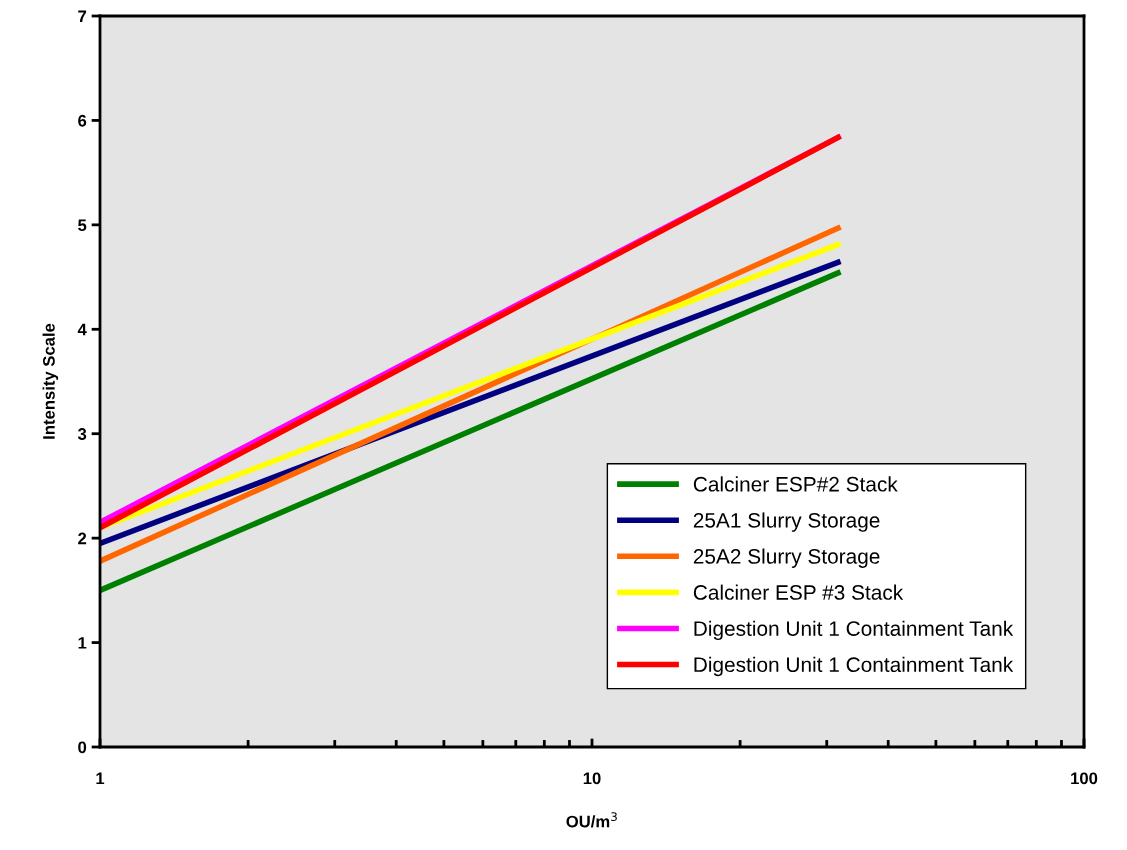  I want to click on legend-label: Calciner ESP#2 Stack, so click(795, 484).